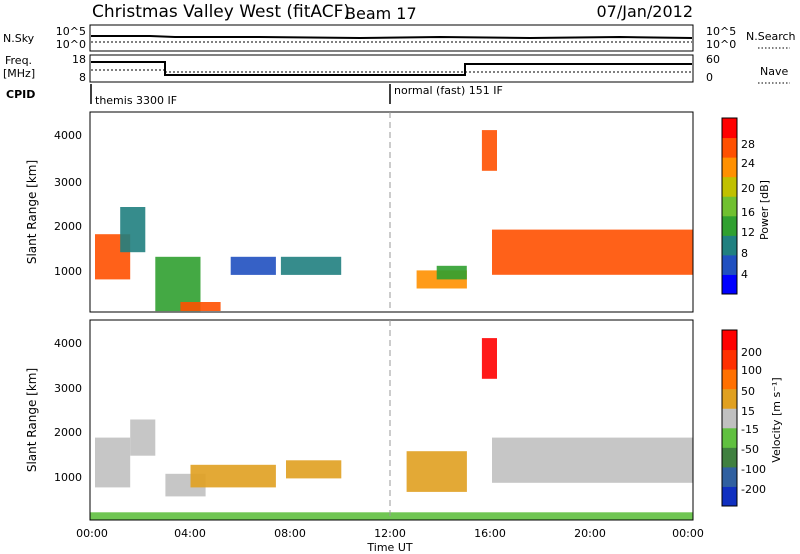  Describe the element at coordinates (391, 71) in the screenshot. I see `nave-trace` at that location.